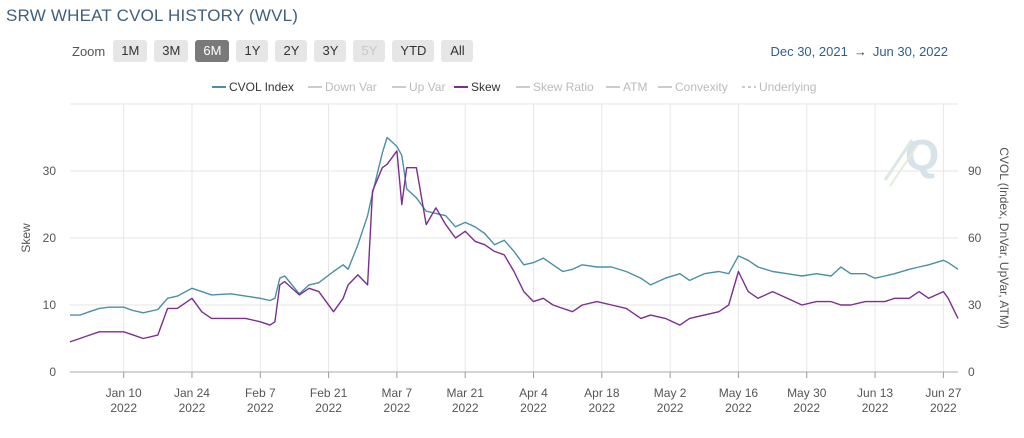 The width and height of the screenshot is (1024, 438). I want to click on x-tick-label: Feb 21, so click(329, 393).